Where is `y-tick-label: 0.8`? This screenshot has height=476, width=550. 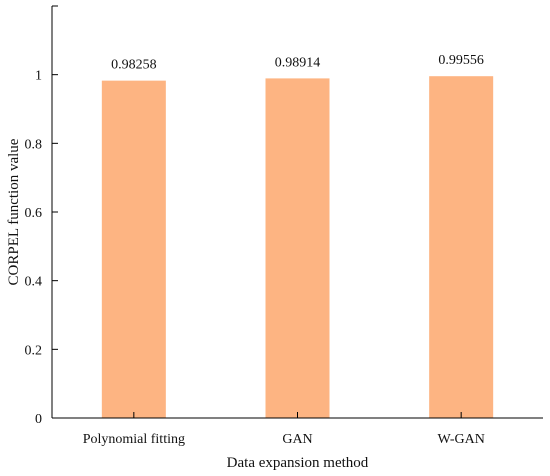 y-tick-label: 0.8 is located at coordinates (34, 144).